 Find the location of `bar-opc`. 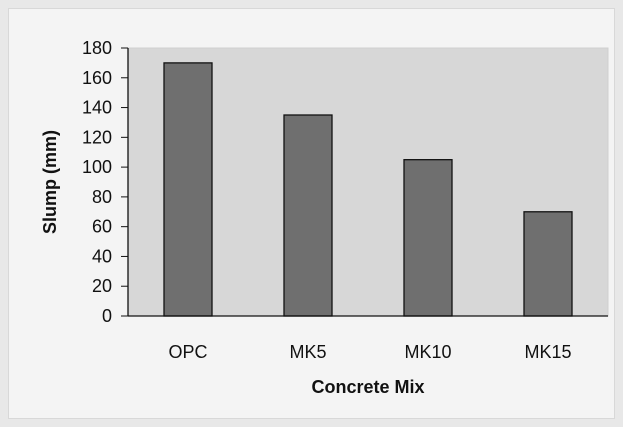

bar-opc is located at coordinates (188, 189).